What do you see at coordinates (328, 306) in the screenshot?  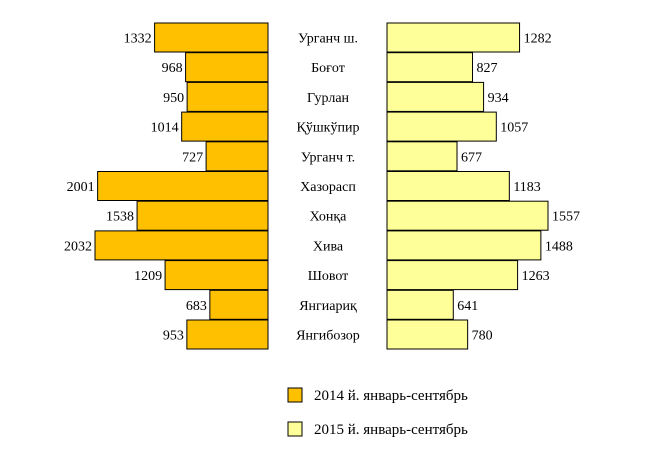 I see `category-label: Янгиариқ` at bounding box center [328, 306].